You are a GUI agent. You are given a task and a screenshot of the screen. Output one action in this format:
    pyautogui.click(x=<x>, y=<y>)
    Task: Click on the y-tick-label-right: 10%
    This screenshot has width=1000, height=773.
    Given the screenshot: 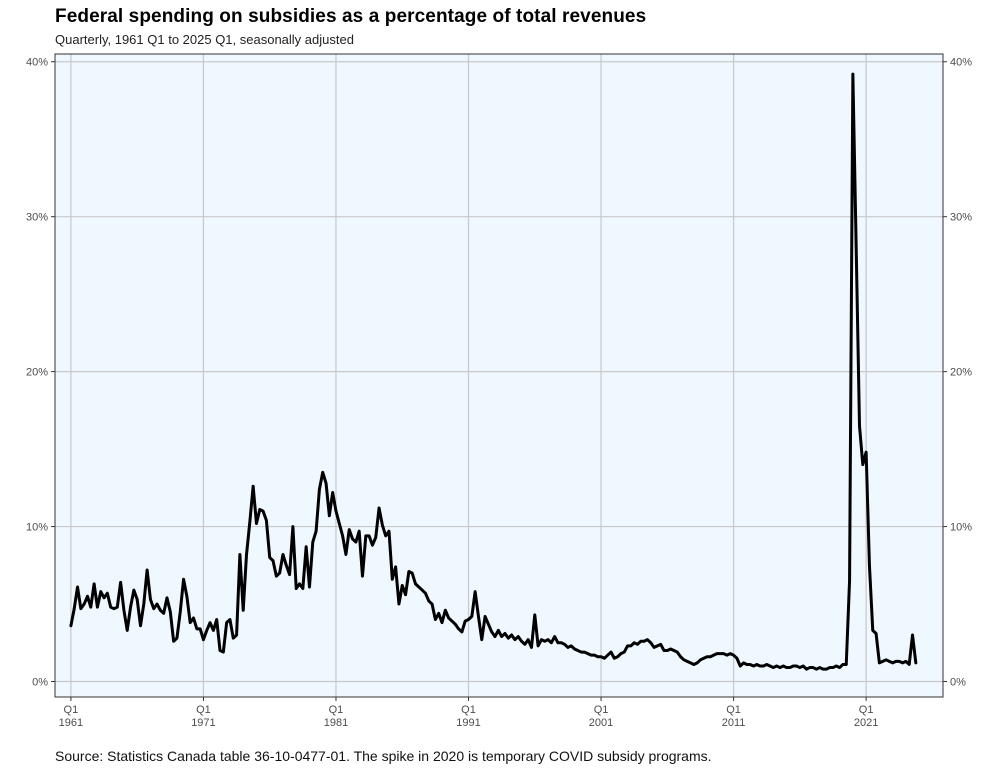 What is the action you would take?
    pyautogui.click(x=961, y=528)
    